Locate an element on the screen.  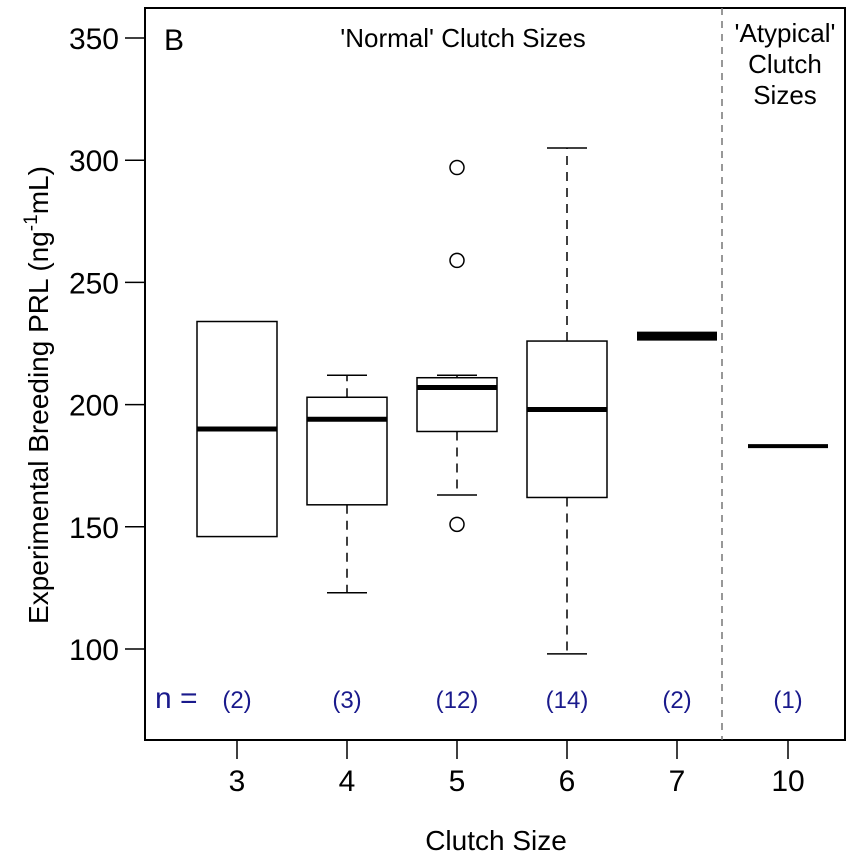
y-tick-label: 200 is located at coordinates (94, 406).